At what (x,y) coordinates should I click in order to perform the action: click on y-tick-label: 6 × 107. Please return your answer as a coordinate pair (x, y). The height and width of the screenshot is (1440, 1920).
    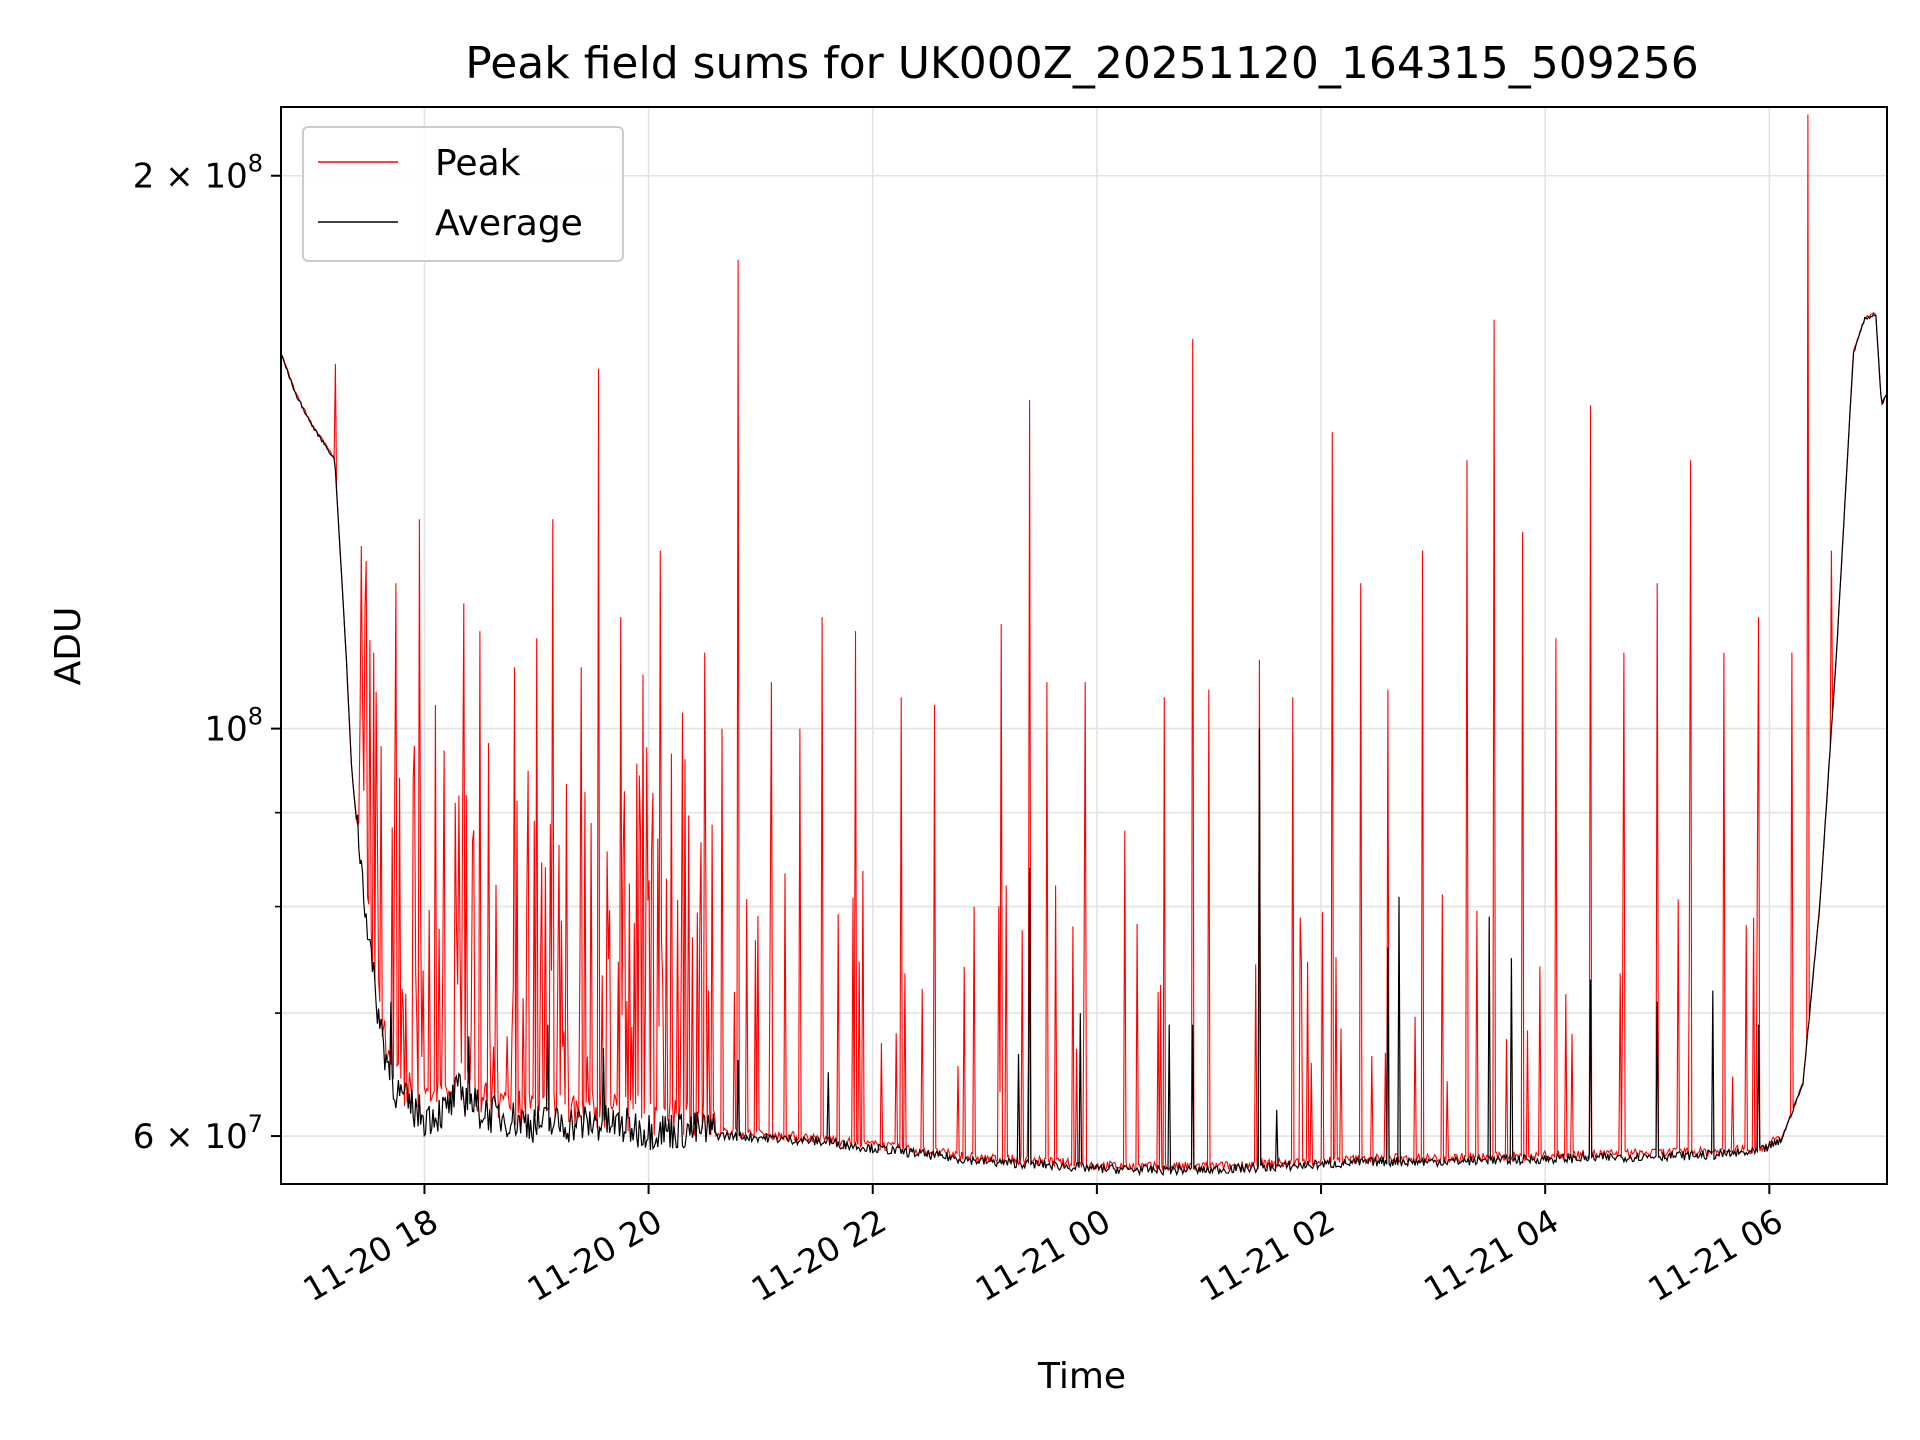
    Looking at the image, I should click on (198, 1133).